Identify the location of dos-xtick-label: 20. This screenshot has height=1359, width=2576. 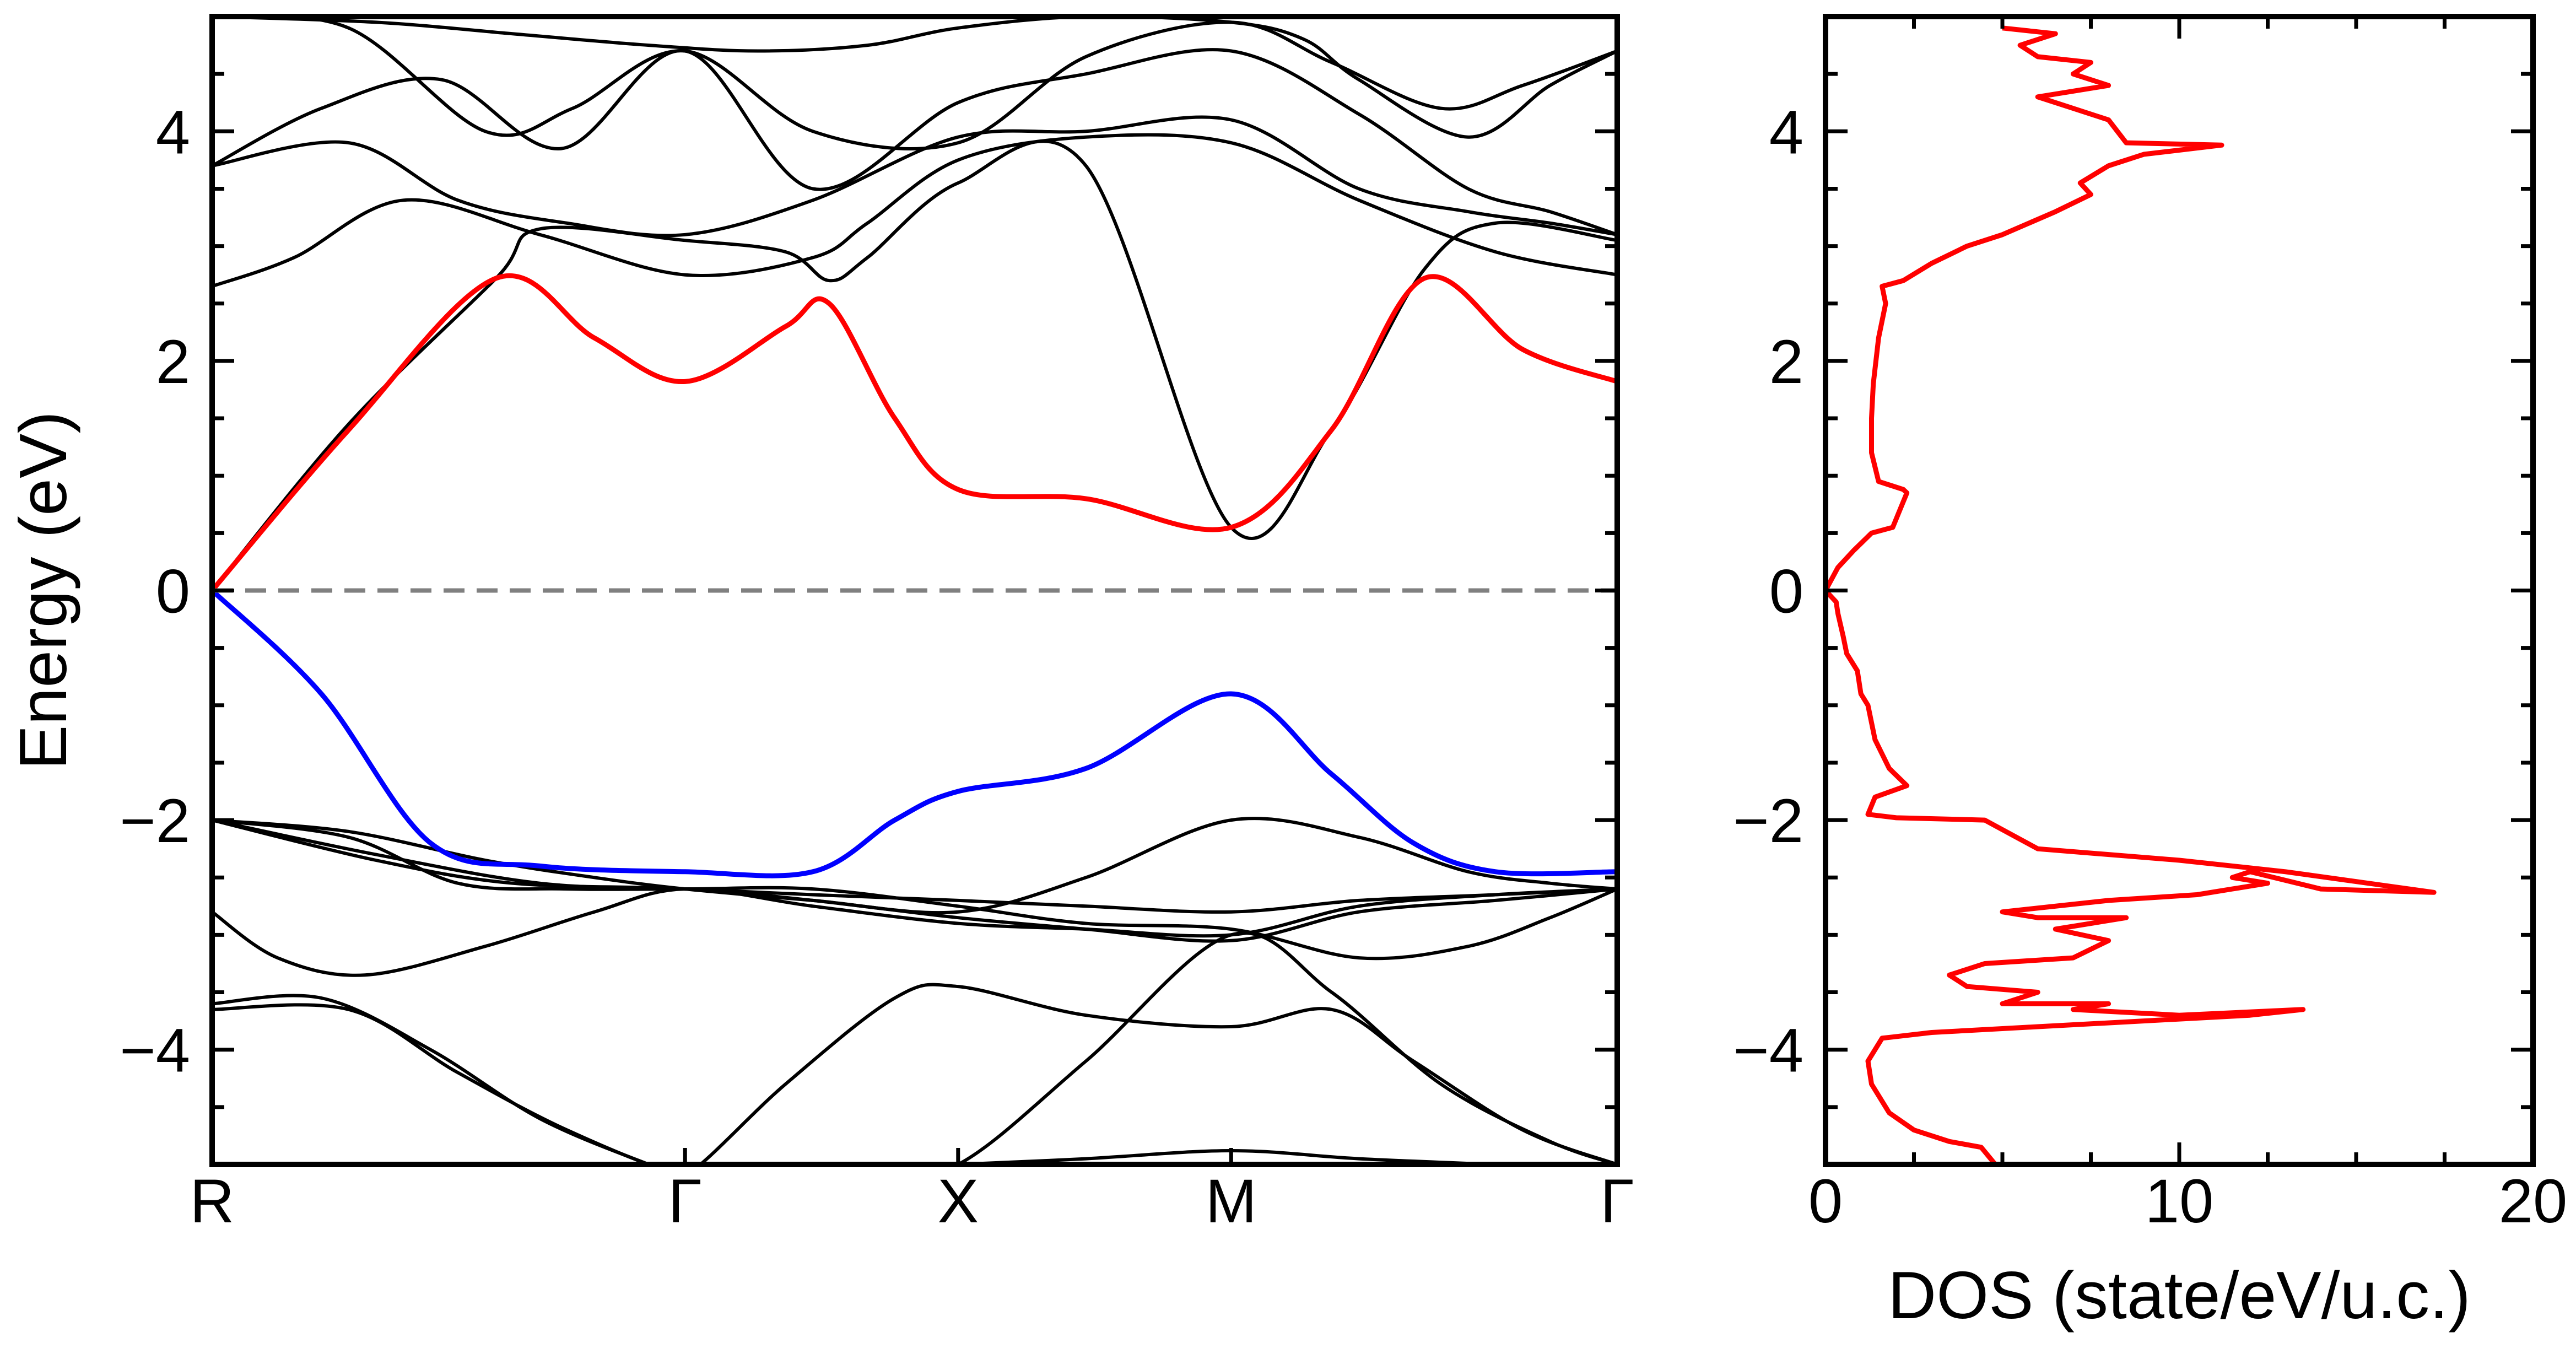
(2533, 1201).